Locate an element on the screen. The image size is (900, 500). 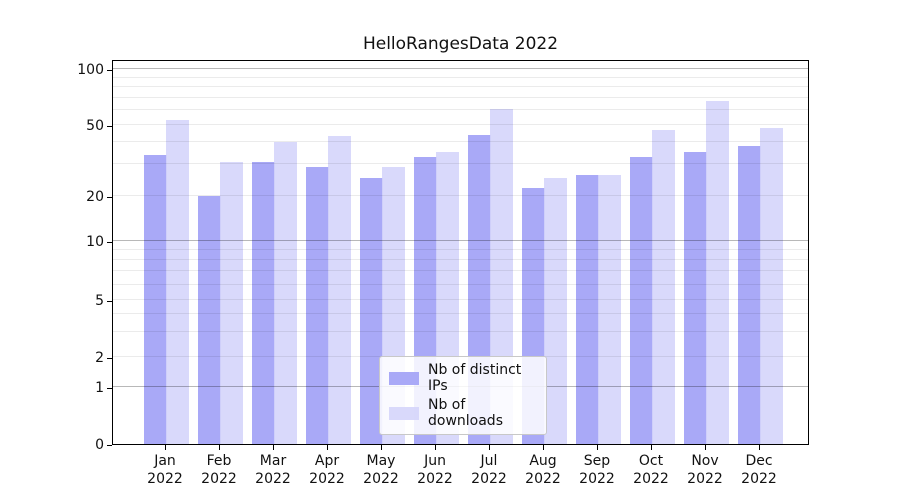
x-tick-label: Jan 2022 is located at coordinates (165, 470).